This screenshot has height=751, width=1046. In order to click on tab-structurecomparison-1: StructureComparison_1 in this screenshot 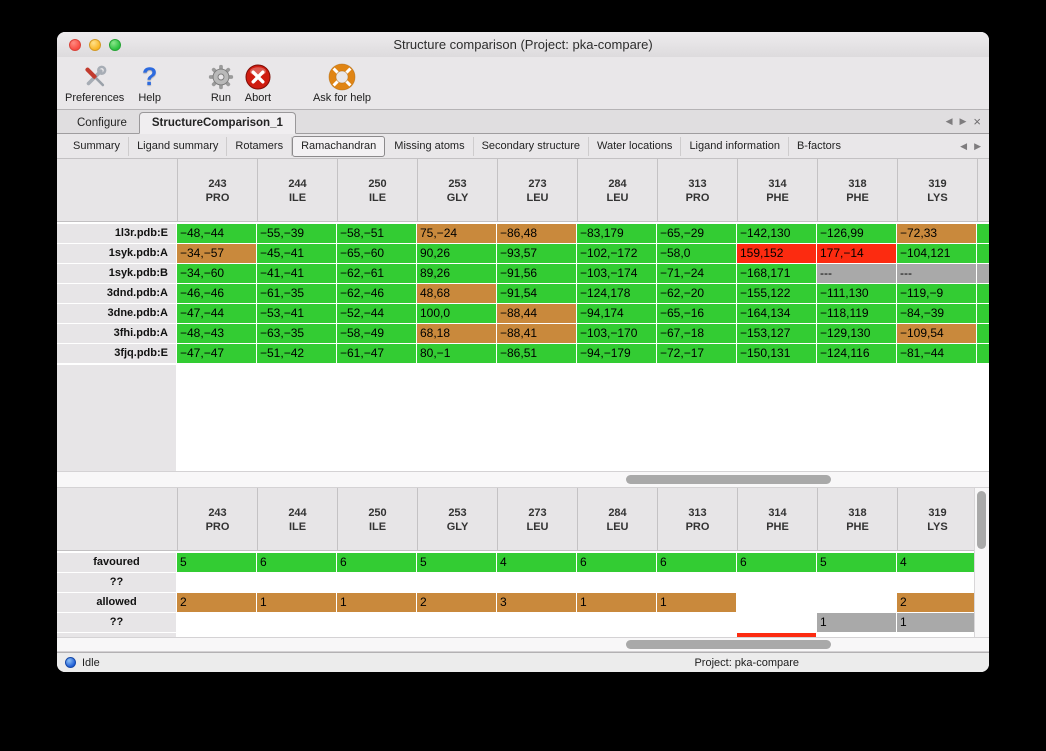, I will do `click(217, 123)`.